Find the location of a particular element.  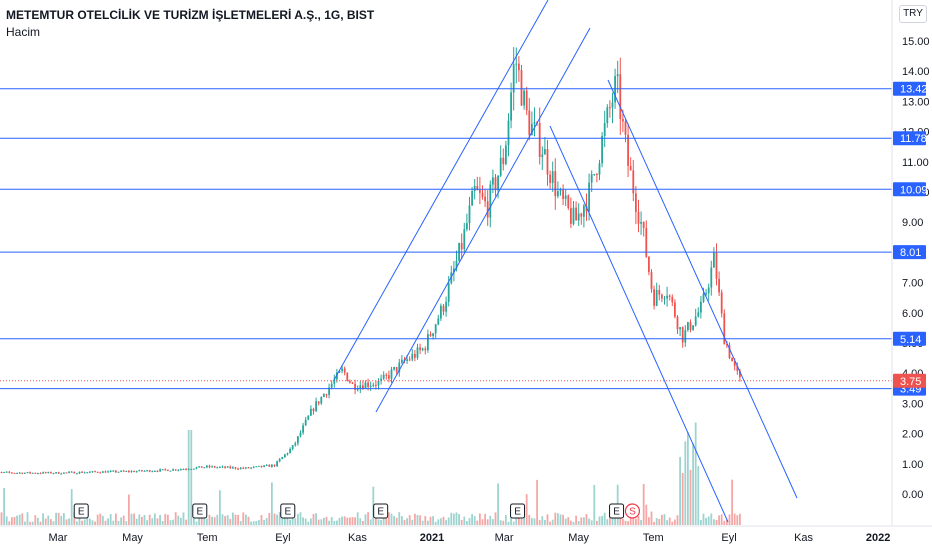

event-marker-label: E is located at coordinates (517, 512).